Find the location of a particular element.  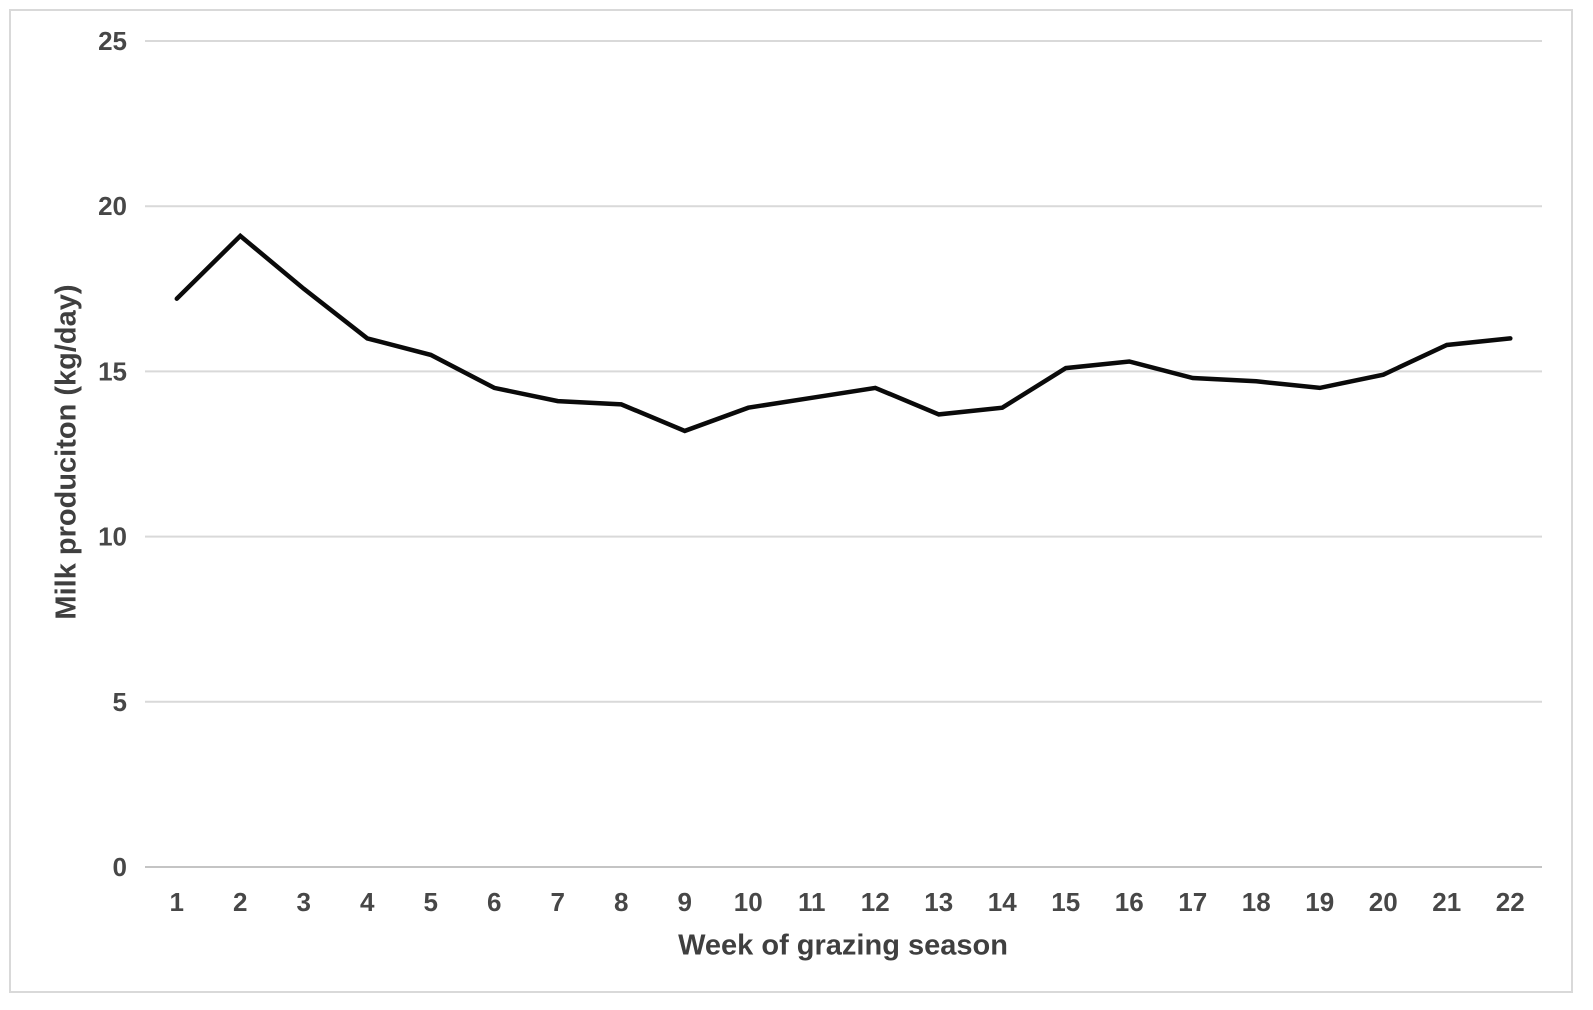

x-axis-tick-label: 14 is located at coordinates (1002, 902).